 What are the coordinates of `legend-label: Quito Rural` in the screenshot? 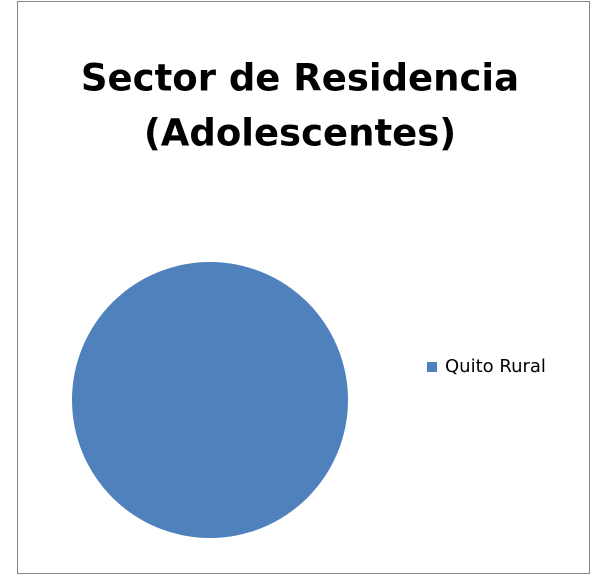 It's located at (495, 366).